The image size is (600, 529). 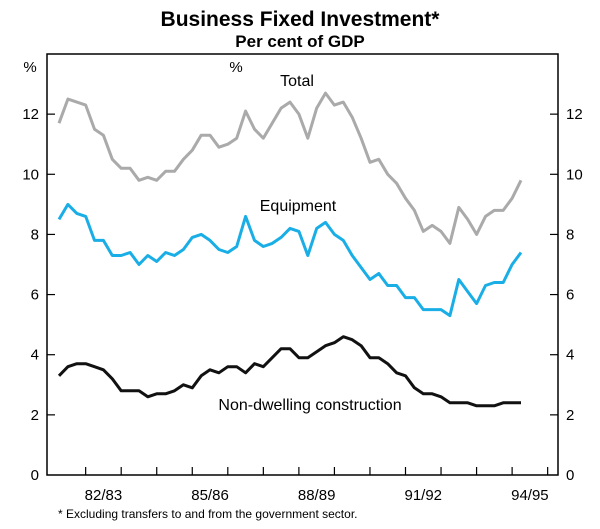 What do you see at coordinates (297, 81) in the screenshot?
I see `series-label-total: Total` at bounding box center [297, 81].